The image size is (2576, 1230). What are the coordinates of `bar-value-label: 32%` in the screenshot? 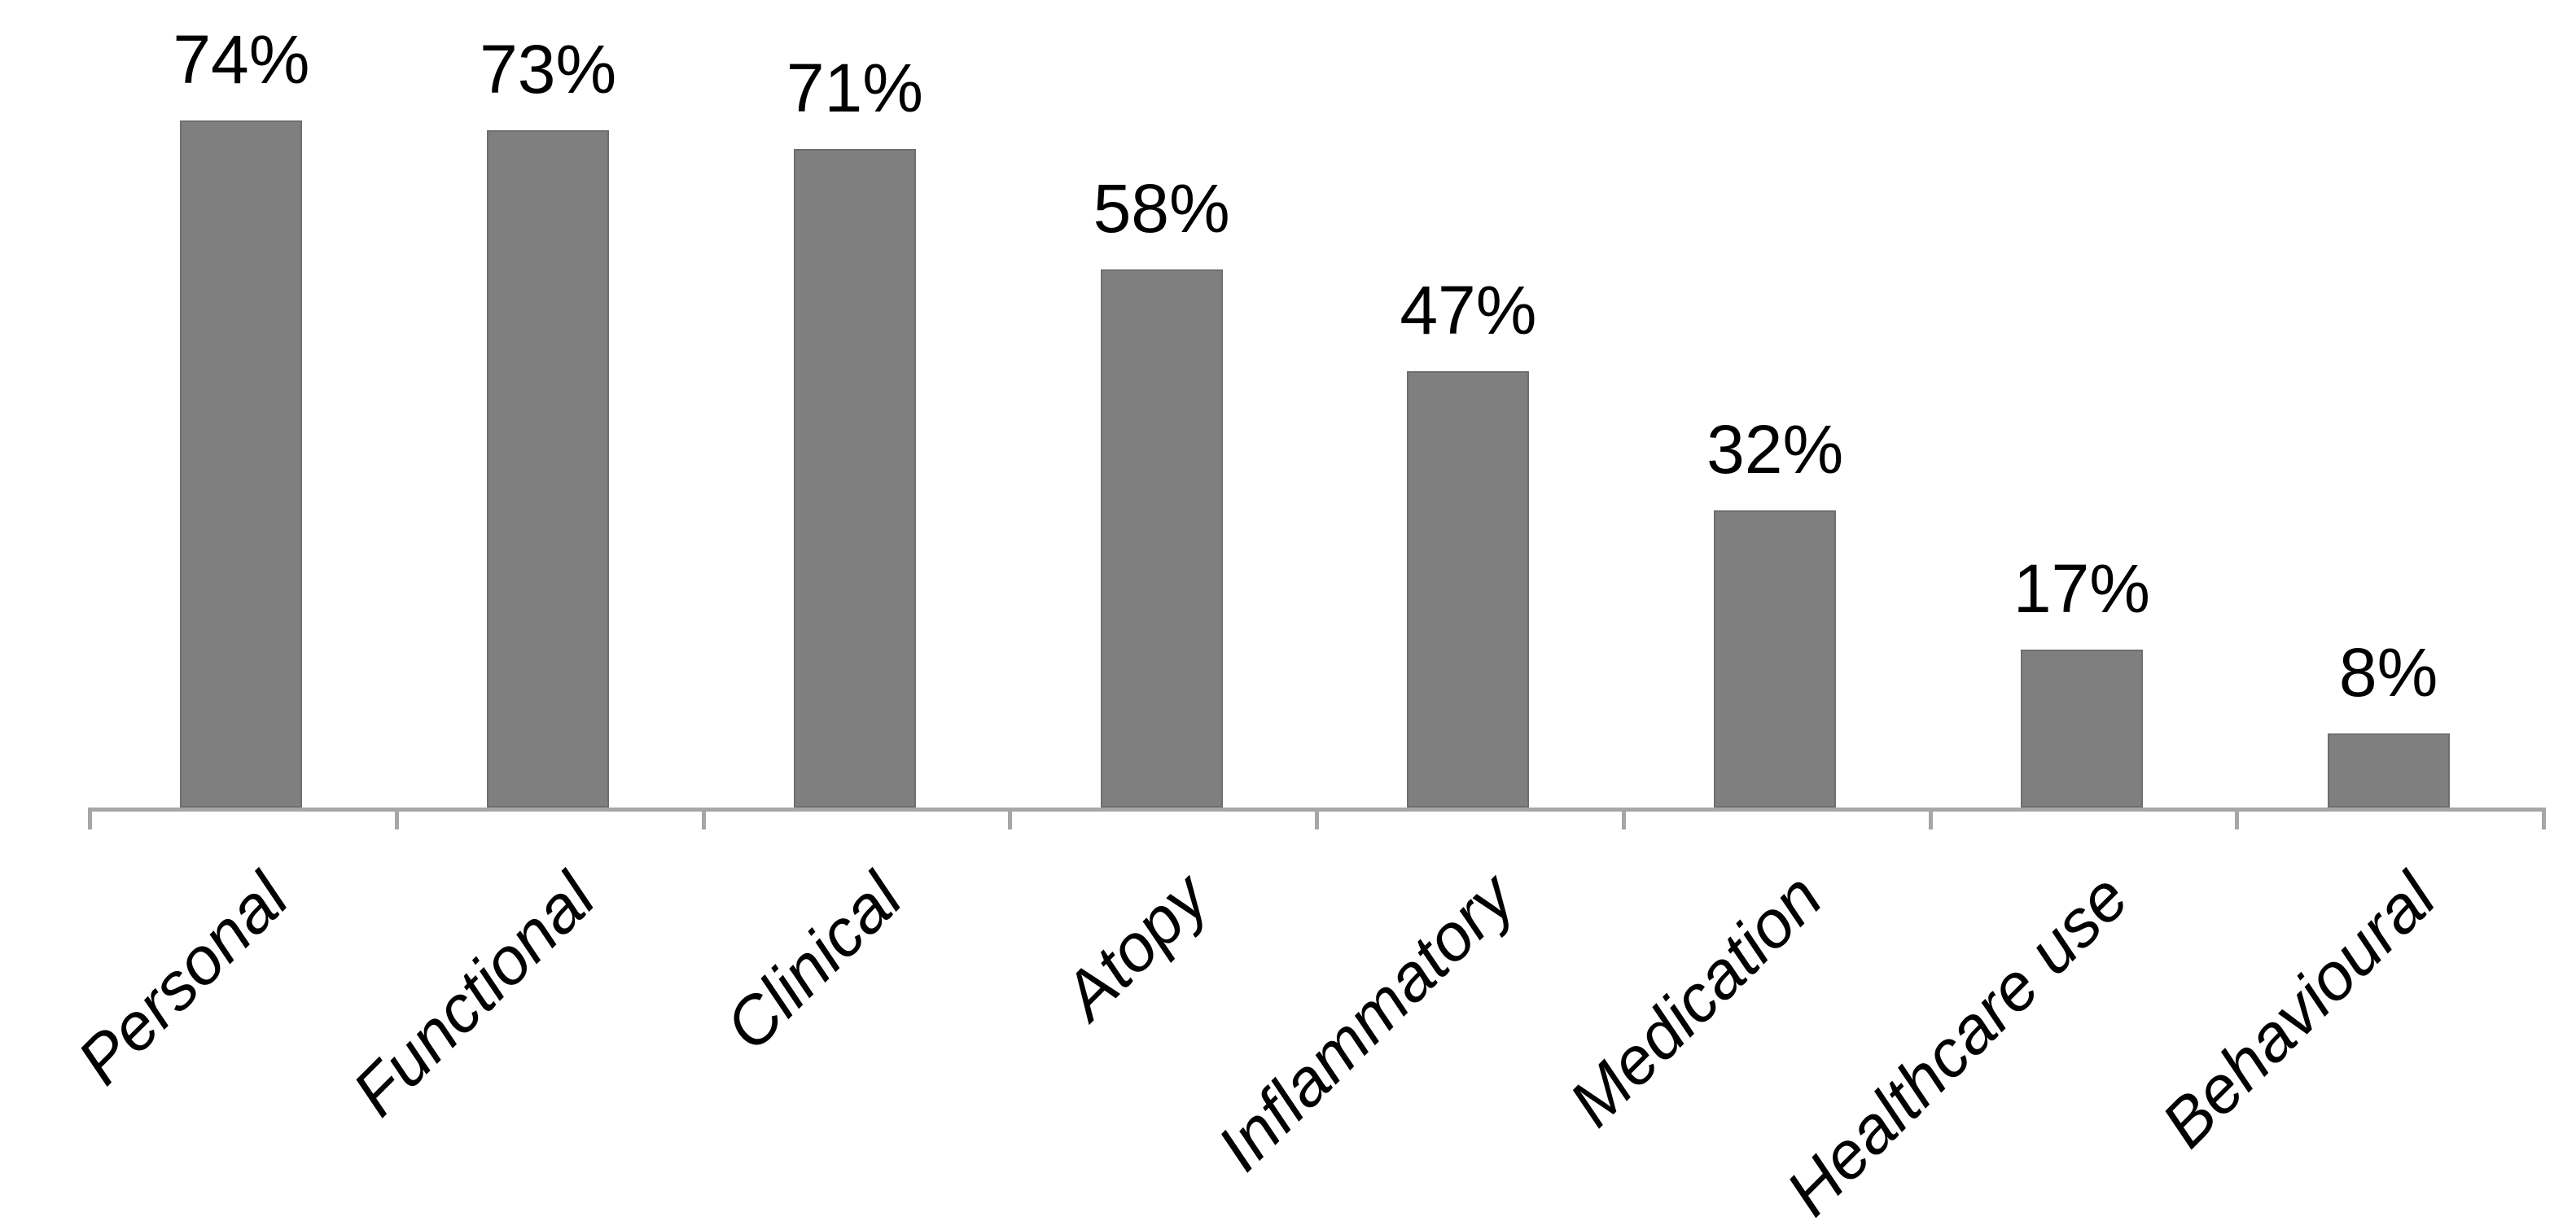 It's located at (1775, 450).